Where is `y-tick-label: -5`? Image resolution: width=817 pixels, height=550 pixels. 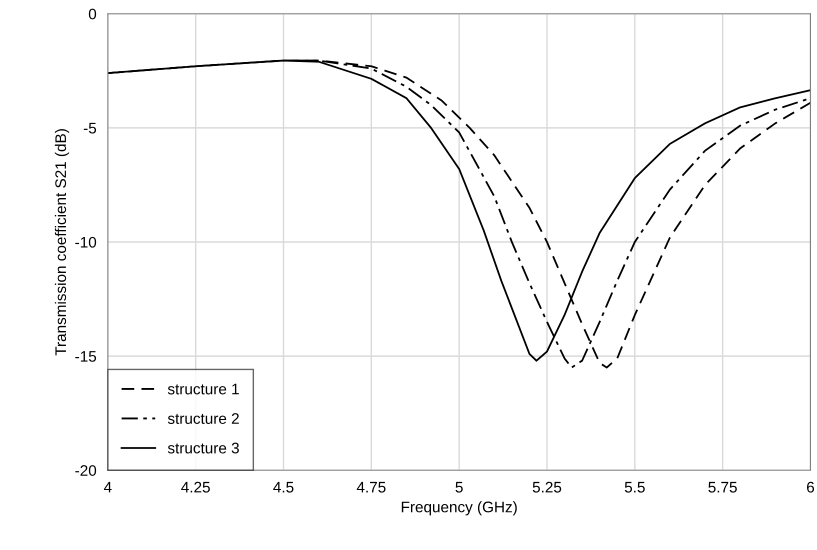
y-tick-label: -5 is located at coordinates (90, 128).